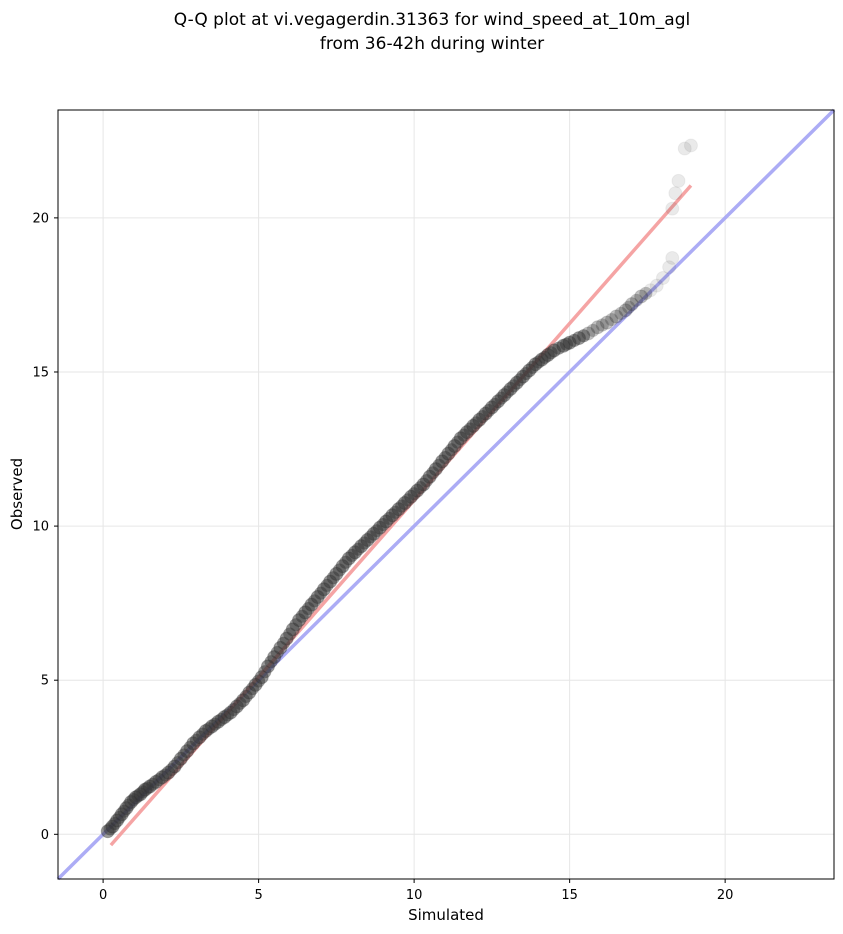 The image size is (843, 934). What do you see at coordinates (446, 915) in the screenshot?
I see `x-axis-label: Simulated` at bounding box center [446, 915].